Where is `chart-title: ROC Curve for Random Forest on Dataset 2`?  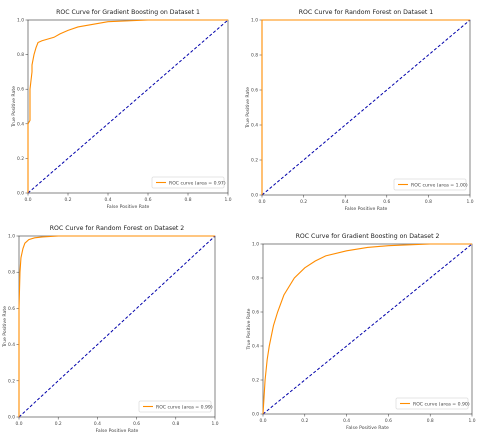 chart-title: ROC Curve for Random Forest on Dataset 2 is located at coordinates (117, 228).